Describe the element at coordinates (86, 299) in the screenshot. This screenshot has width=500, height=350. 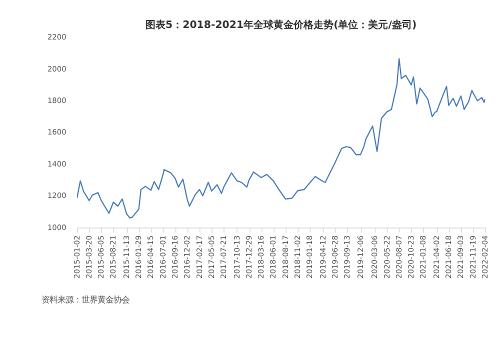
I see `text: 资料来源：世界黄金协会` at that location.